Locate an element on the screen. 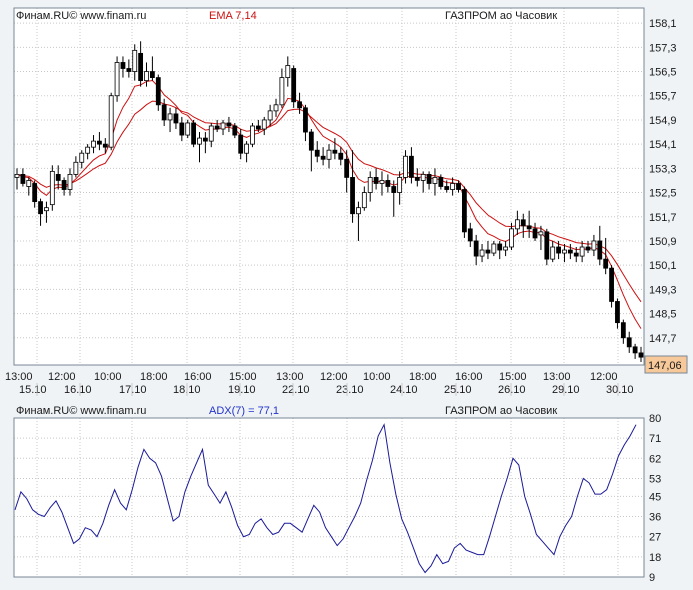 The width and height of the screenshot is (693, 590). price-y-tick-label: 149,3 is located at coordinates (663, 290).